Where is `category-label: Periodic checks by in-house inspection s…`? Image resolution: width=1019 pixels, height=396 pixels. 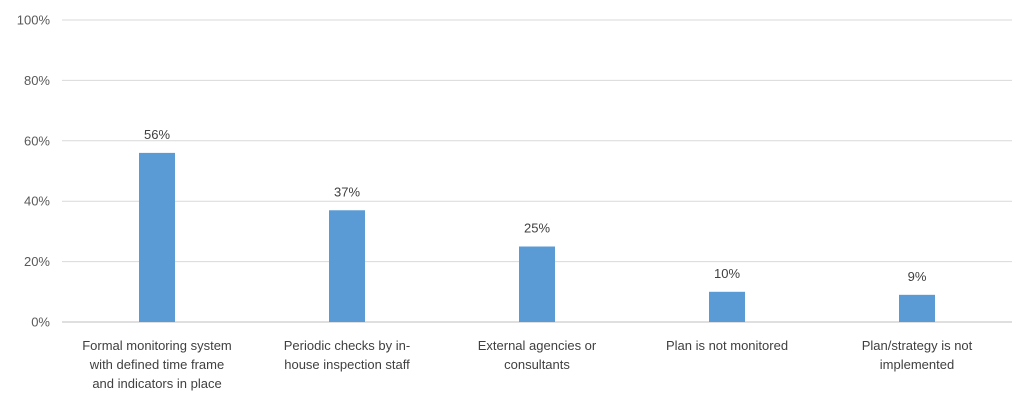 category-label: Periodic checks by in-house inspection s… is located at coordinates (347, 355).